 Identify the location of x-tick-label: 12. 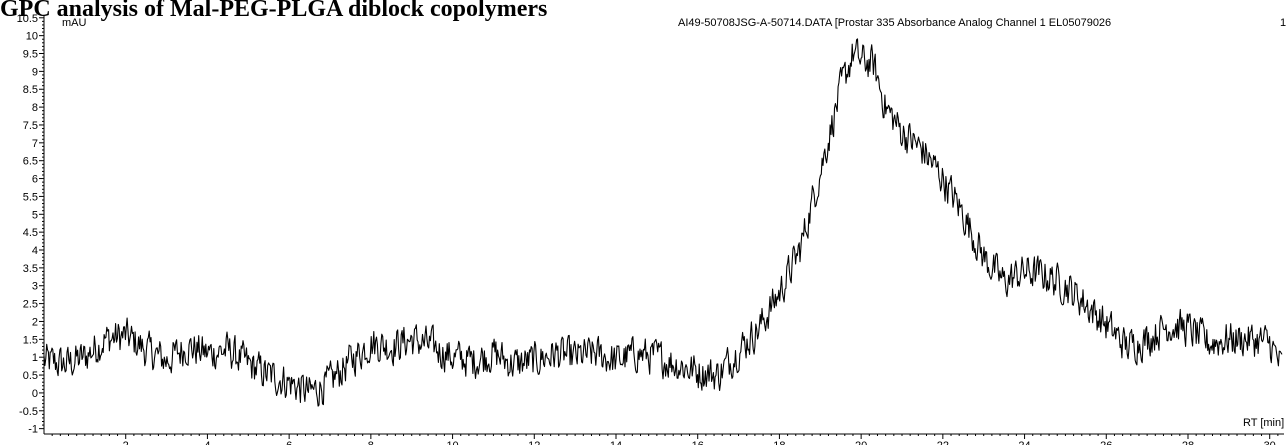
(534, 442).